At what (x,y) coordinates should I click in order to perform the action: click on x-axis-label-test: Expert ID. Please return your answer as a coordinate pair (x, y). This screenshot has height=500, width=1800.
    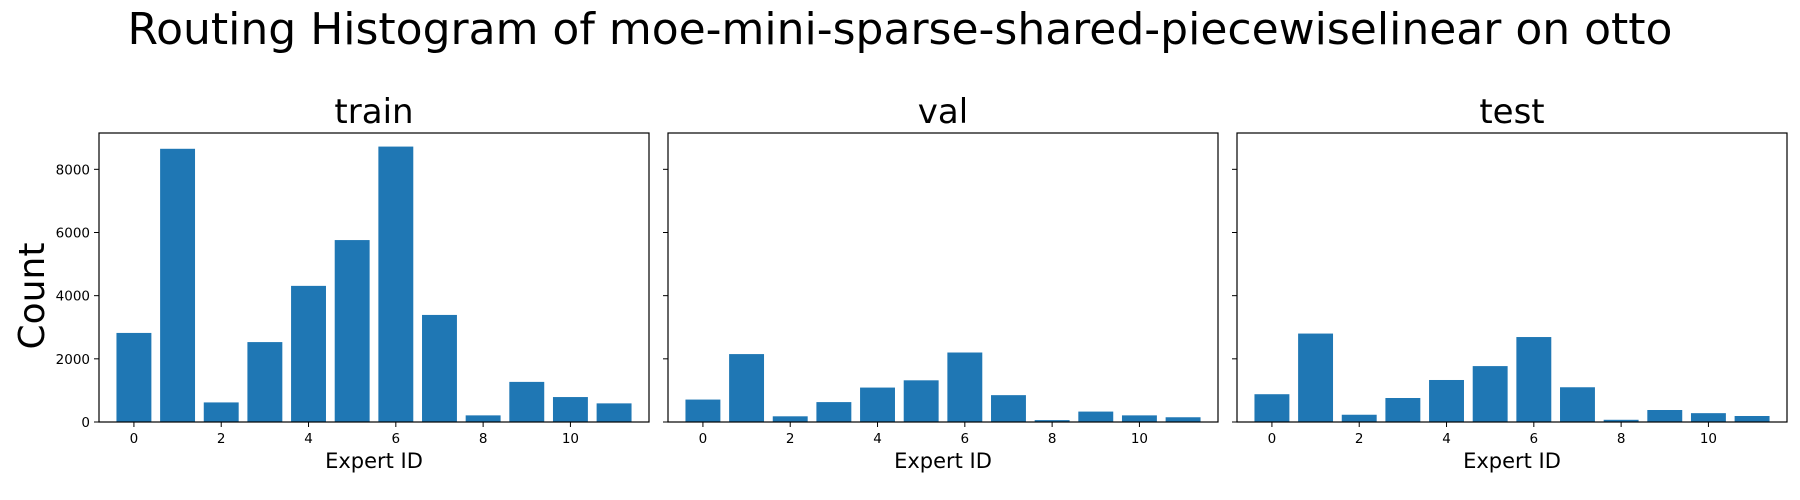
    Looking at the image, I should click on (1512, 461).